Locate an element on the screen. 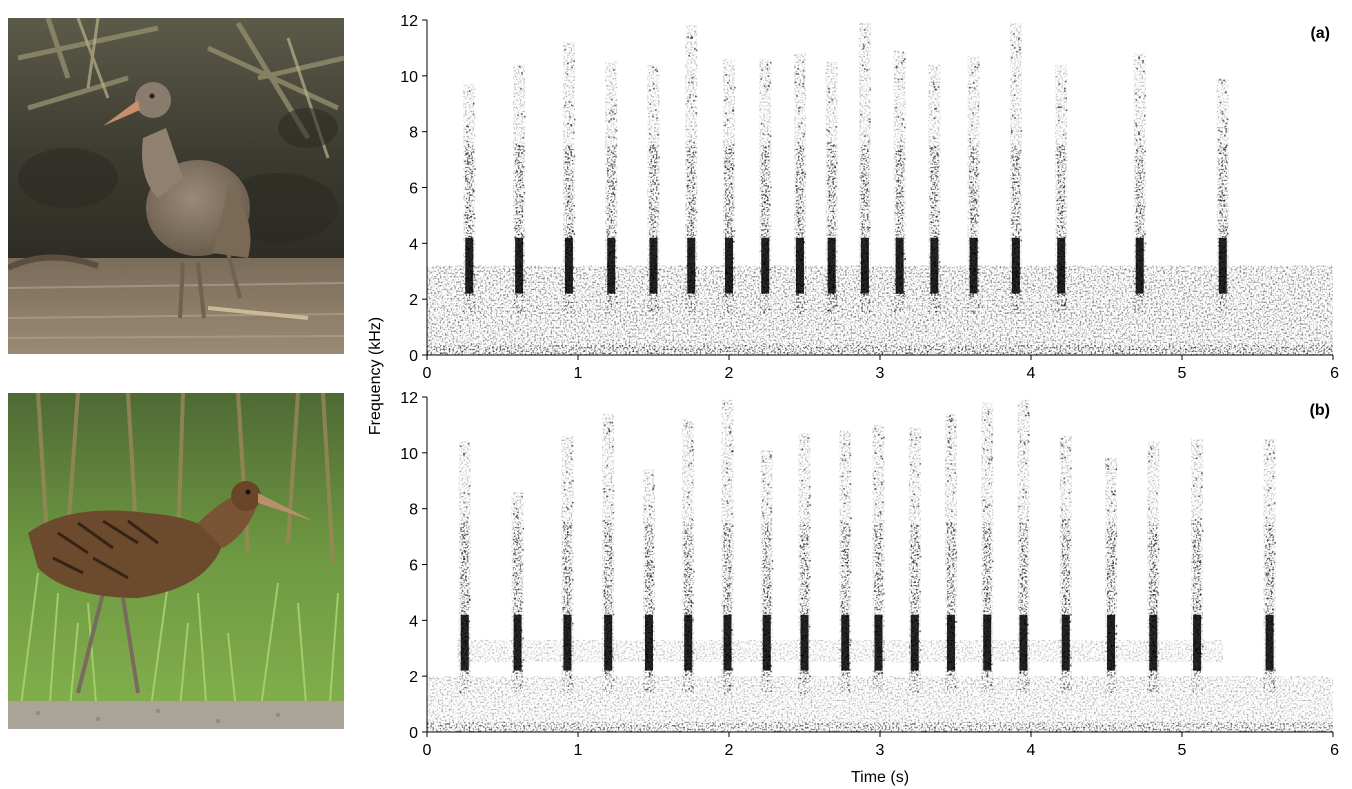 This screenshot has width=1352, height=789. panel-b-x-tick-label: 6 is located at coordinates (1334, 750).